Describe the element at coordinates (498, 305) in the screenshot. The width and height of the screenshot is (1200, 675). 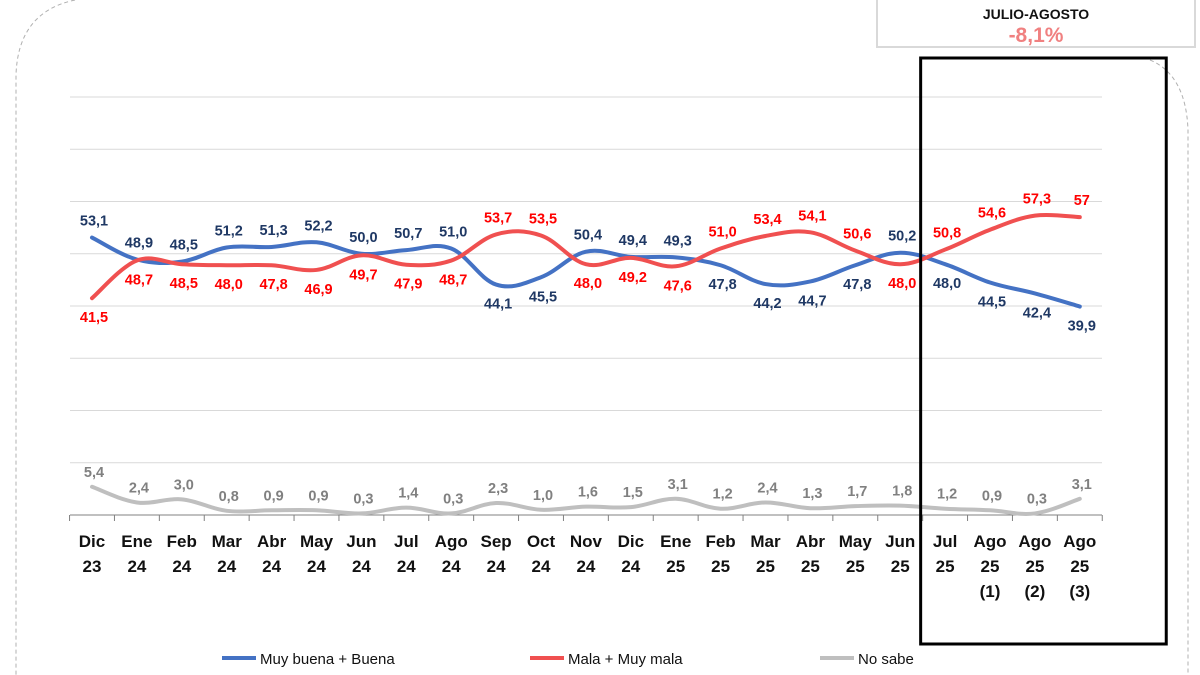
I see `data-label-blue: 44,1` at that location.